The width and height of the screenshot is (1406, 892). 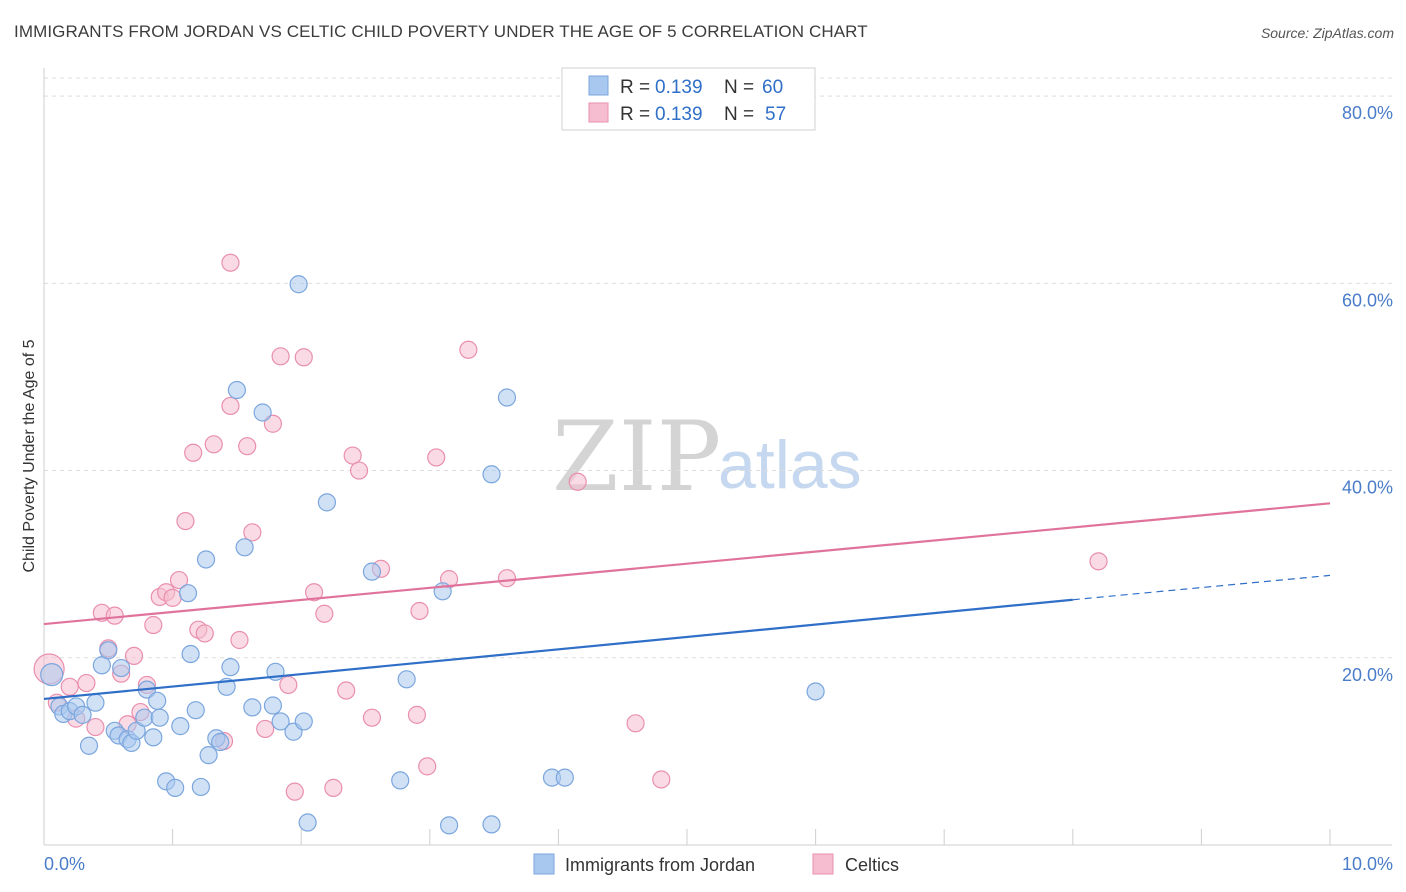 I want to click on legend-n-label-celtics: N =, so click(x=739, y=114).